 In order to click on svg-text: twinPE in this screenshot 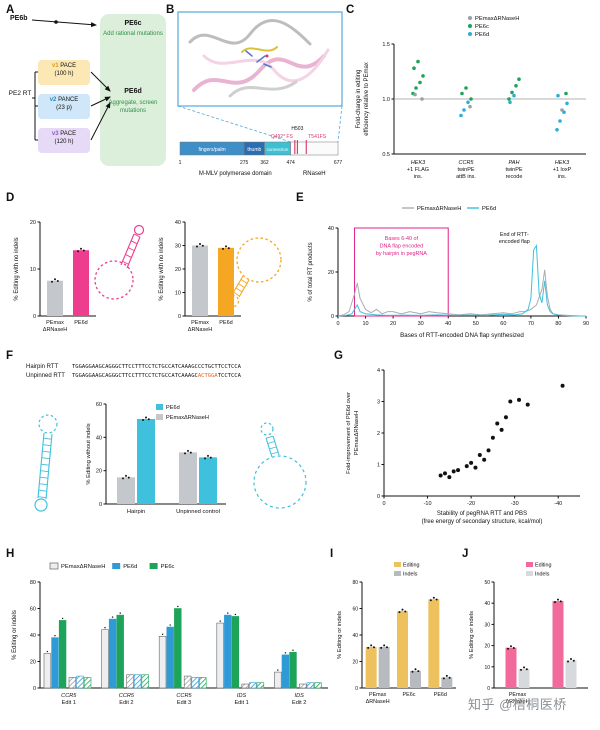, I will do `click(513, 170)`.